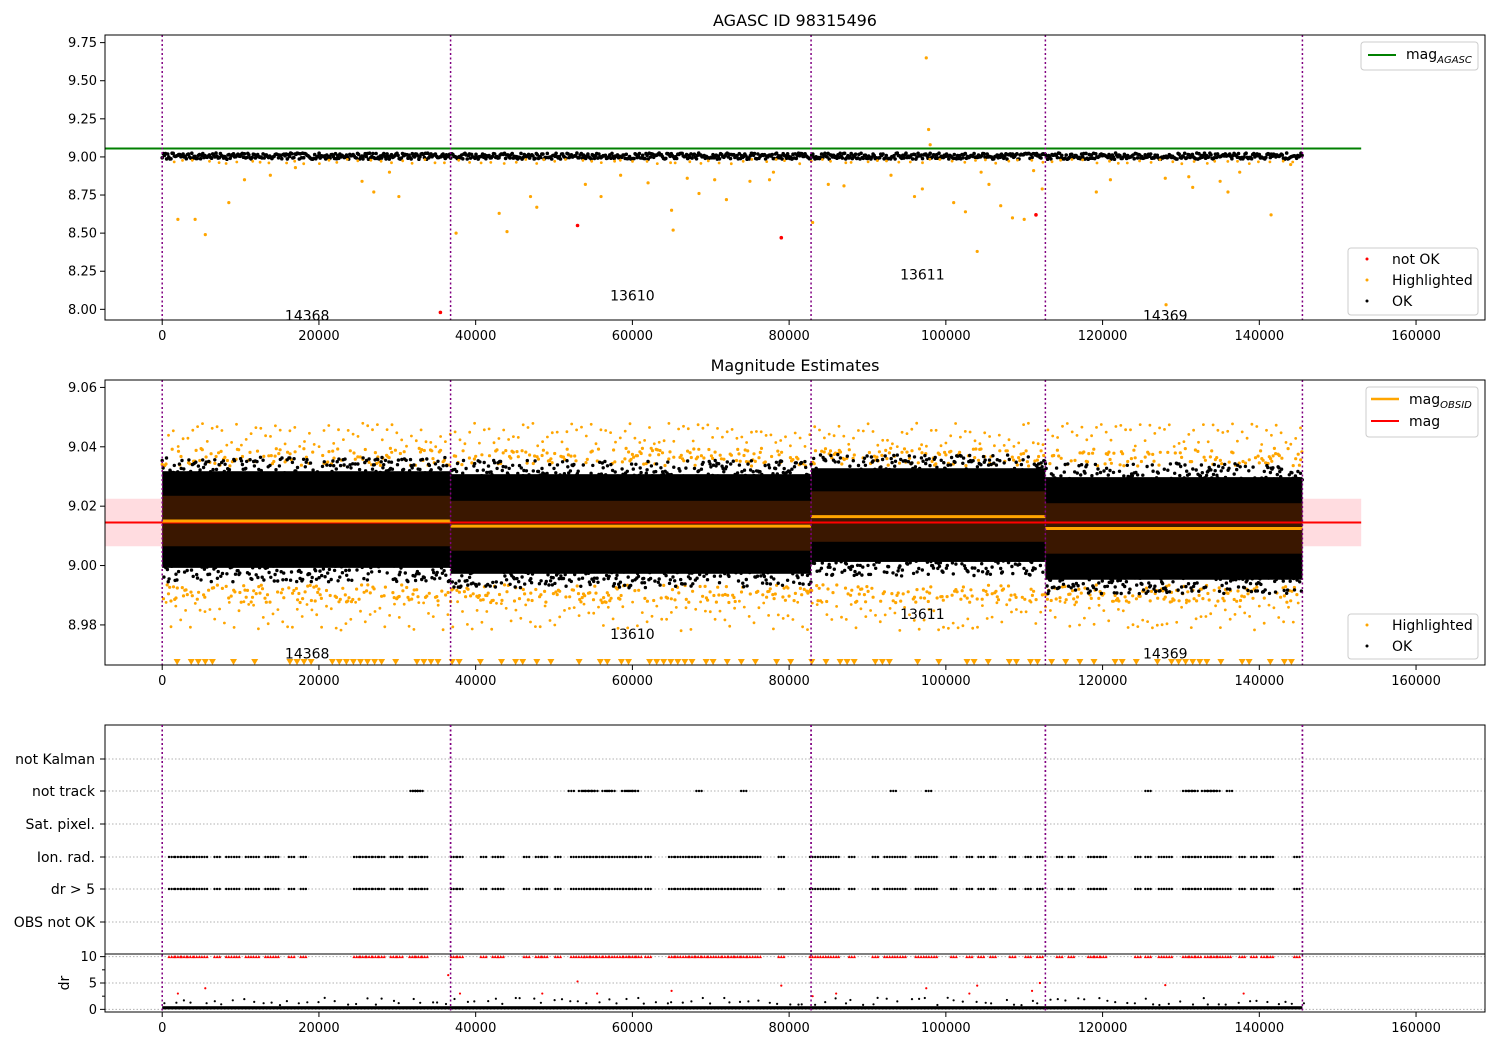 This screenshot has height=1050, width=1500. Describe the element at coordinates (475, 681) in the screenshot. I see `estimates-xtick-label: 40000` at that location.